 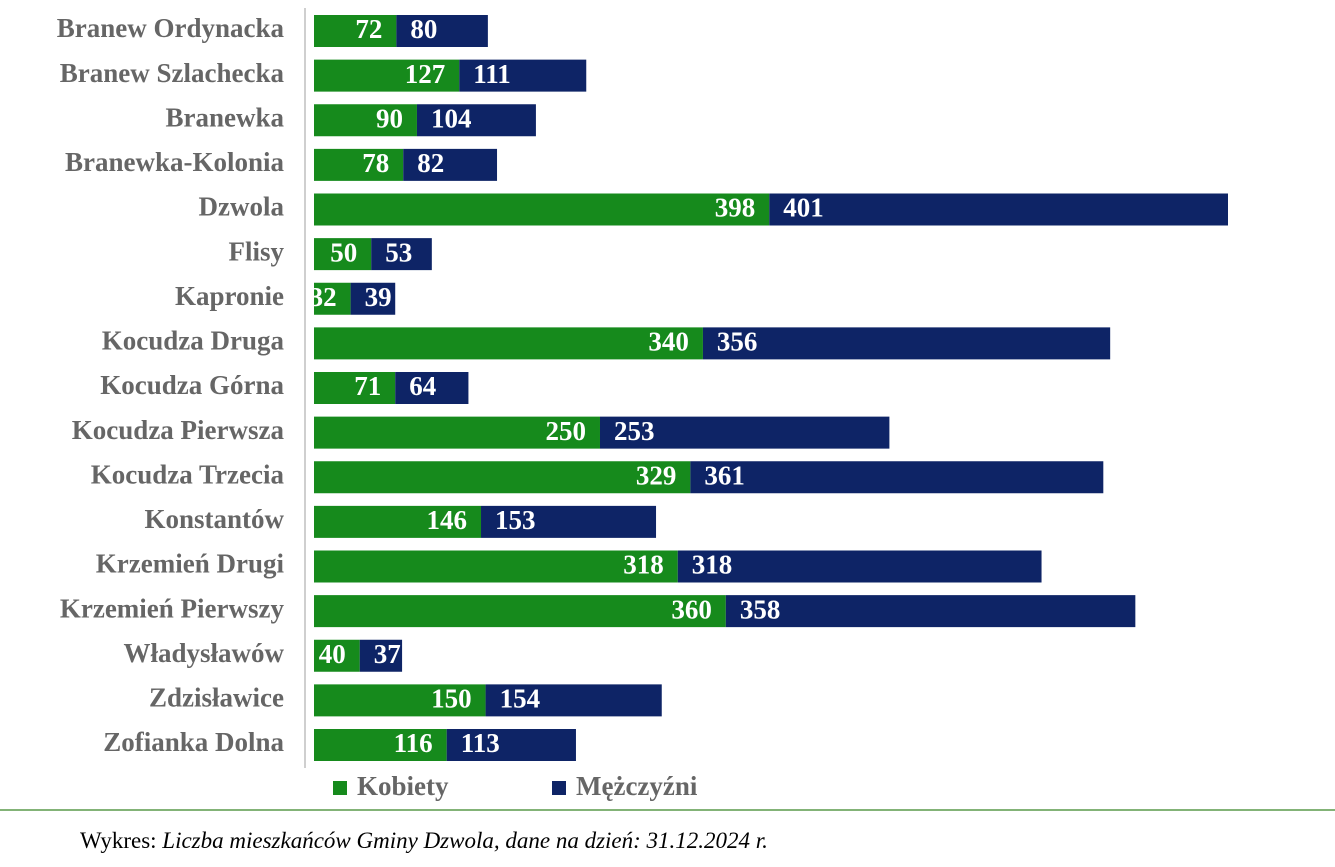 I want to click on value-label: 53, so click(x=398, y=252).